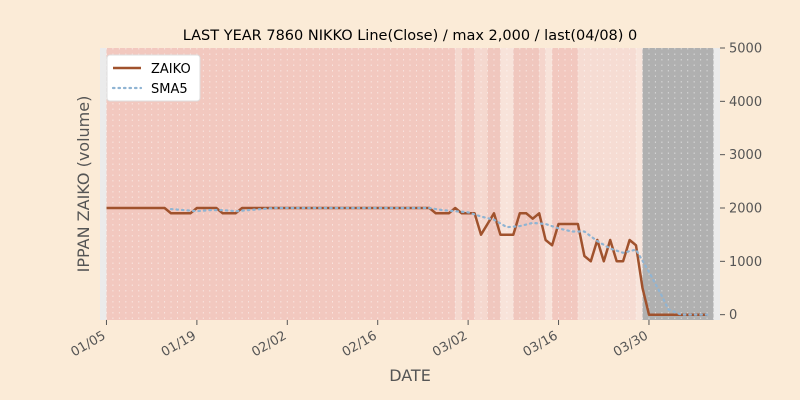 The image size is (800, 400). Describe the element at coordinates (269, 344) in the screenshot. I see `x-tick-label: 02/02` at that location.